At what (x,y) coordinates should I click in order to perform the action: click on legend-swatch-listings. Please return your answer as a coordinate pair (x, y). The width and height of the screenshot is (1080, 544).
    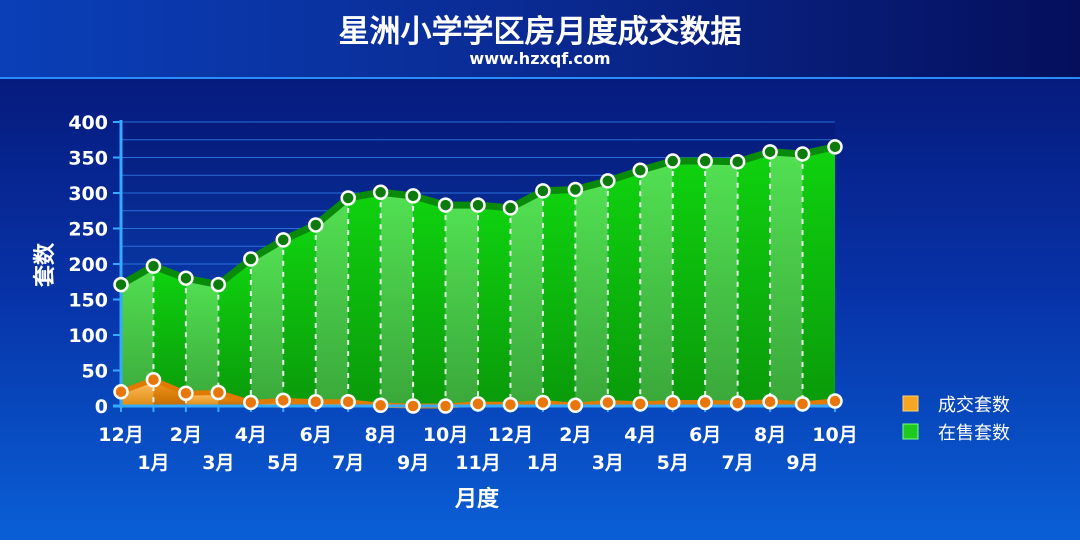
    Looking at the image, I should click on (910, 431).